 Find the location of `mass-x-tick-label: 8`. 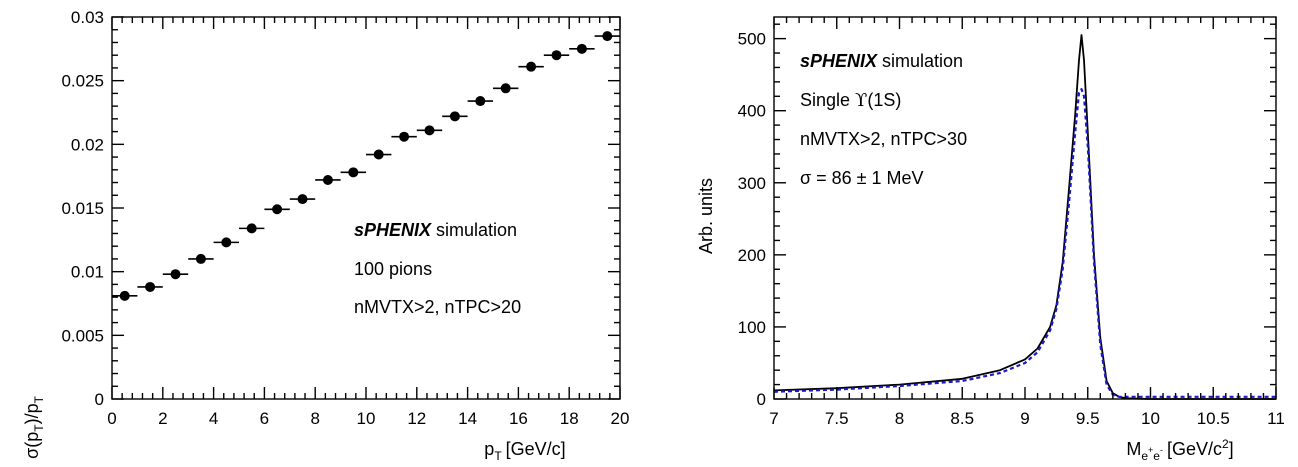

mass-x-tick-label: 8 is located at coordinates (899, 418).